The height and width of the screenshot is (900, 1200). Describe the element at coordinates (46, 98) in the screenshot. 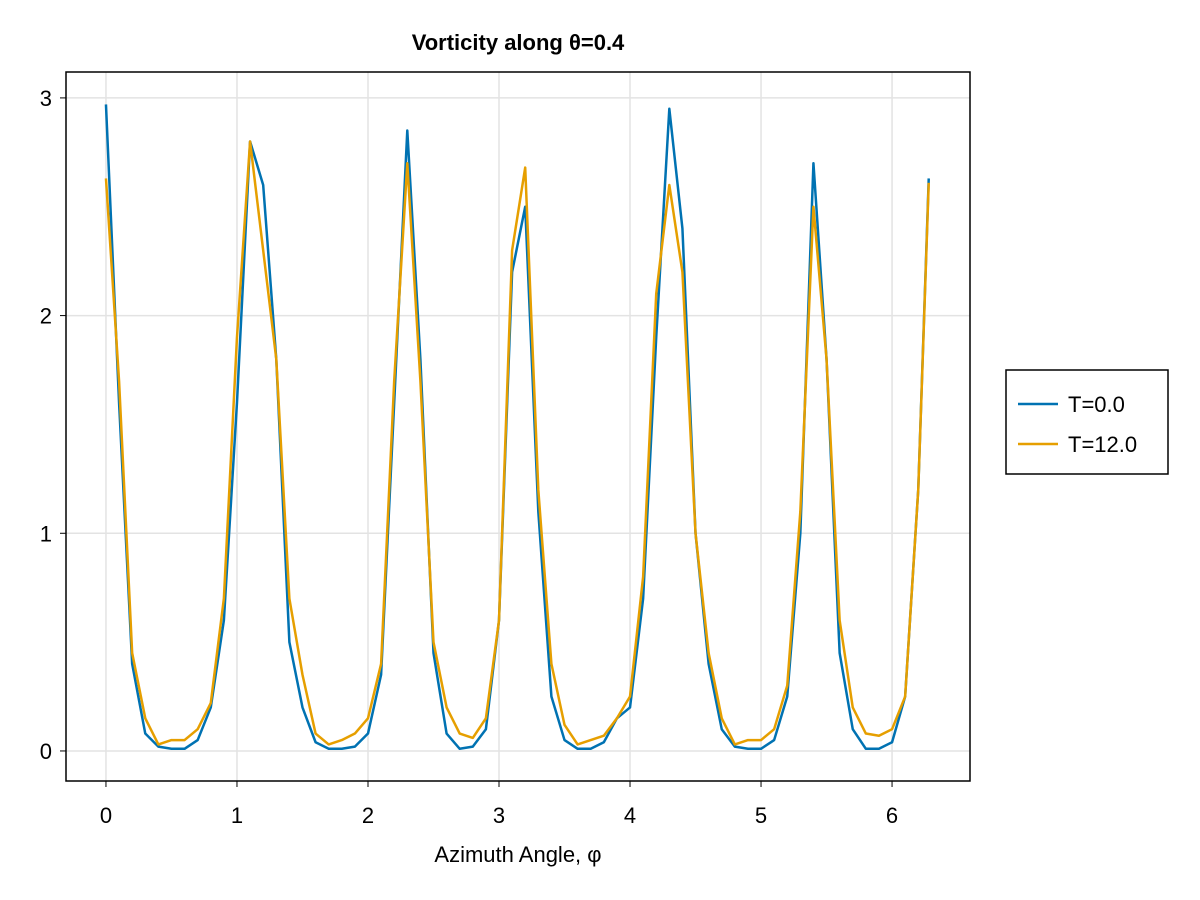

I see `y-tick-label: 3` at that location.